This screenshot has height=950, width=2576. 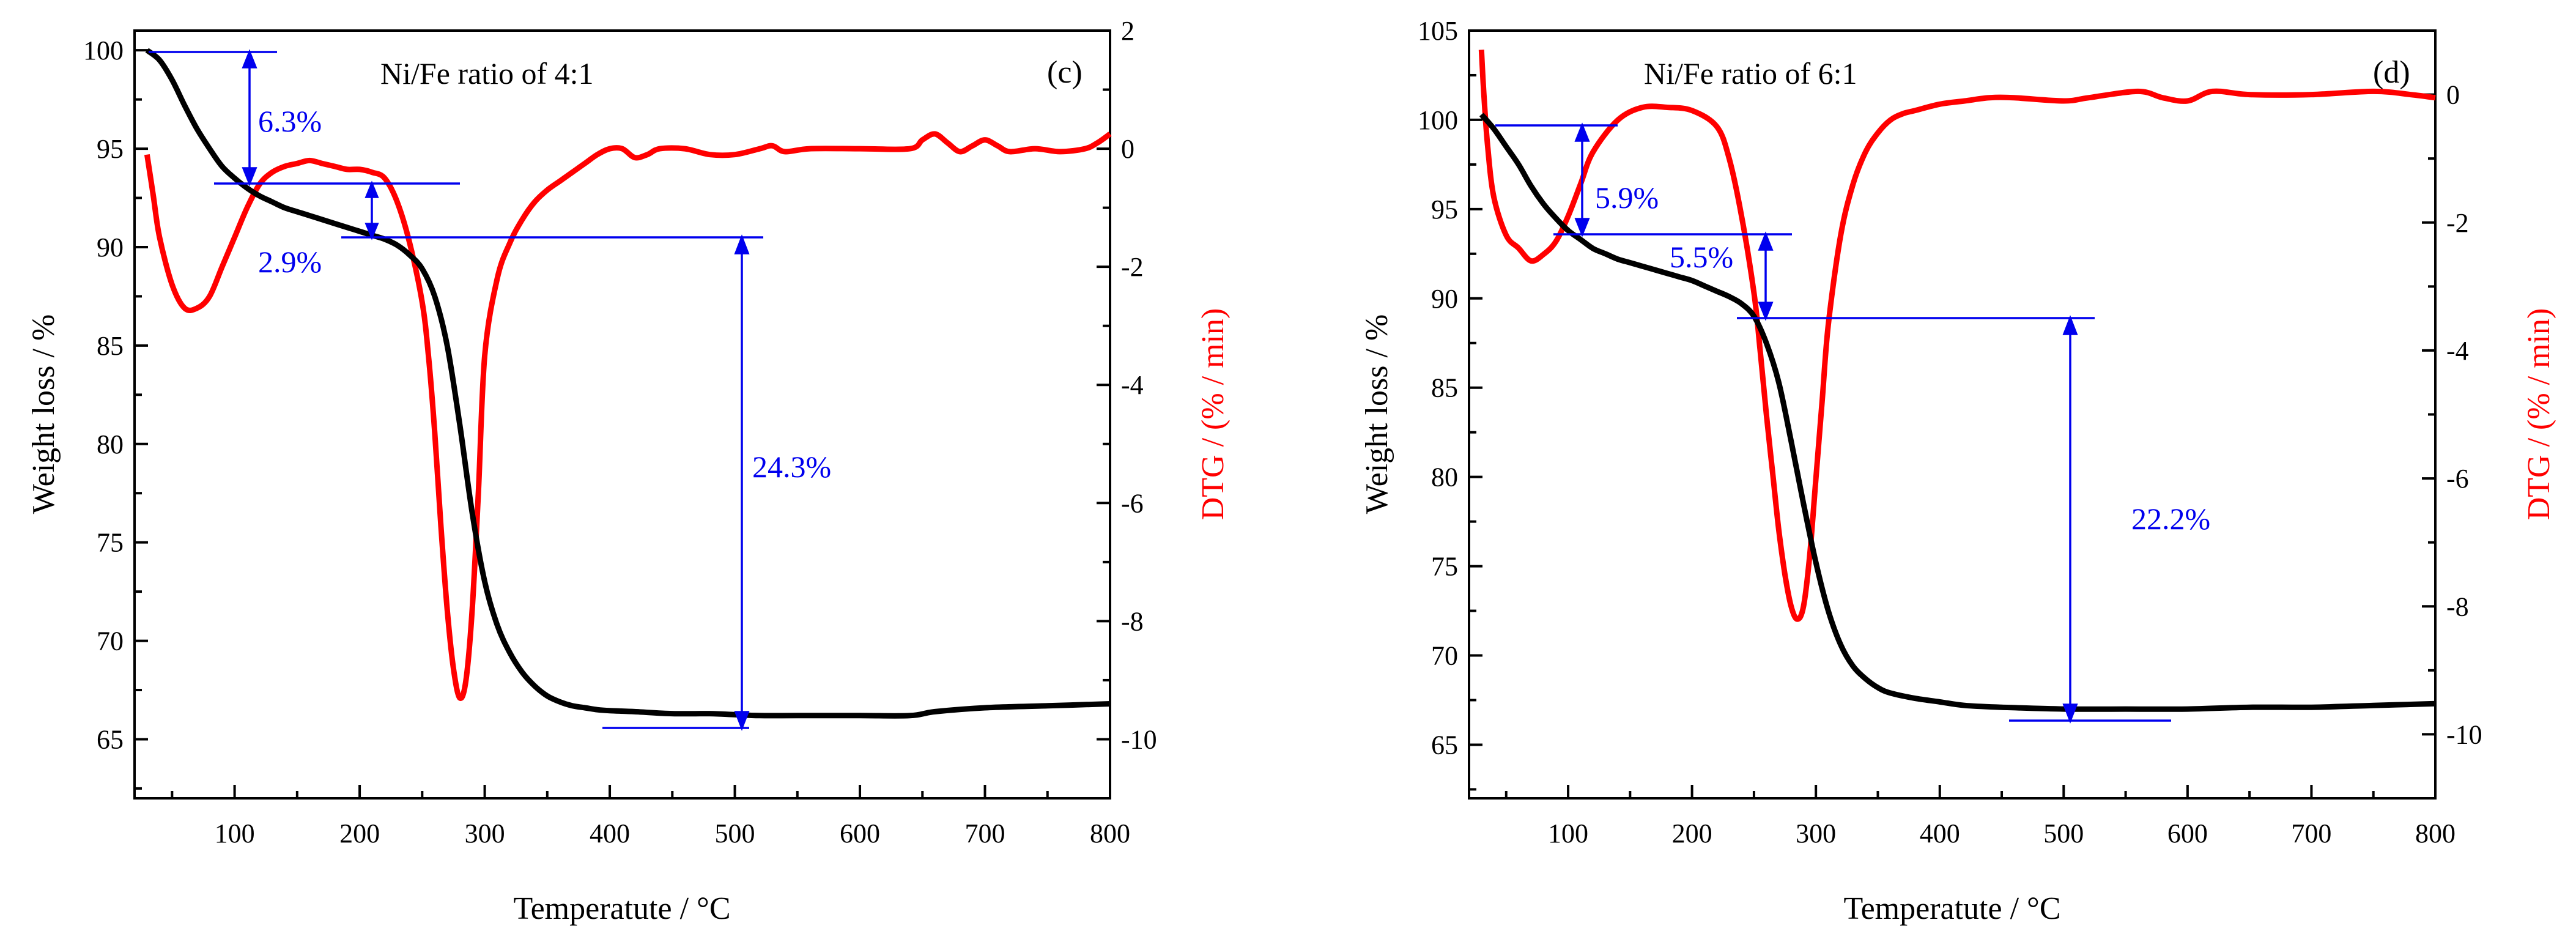 What do you see at coordinates (1438, 31) in the screenshot?
I see `left-tick-label: 105` at bounding box center [1438, 31].